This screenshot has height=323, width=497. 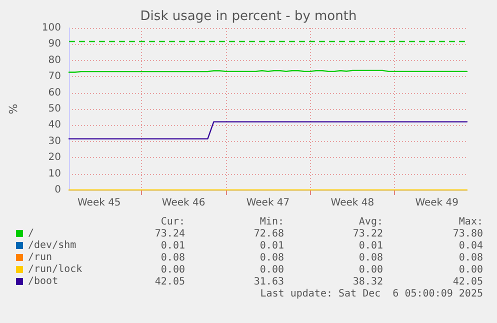 I want to click on text: Max:, so click(x=470, y=222).